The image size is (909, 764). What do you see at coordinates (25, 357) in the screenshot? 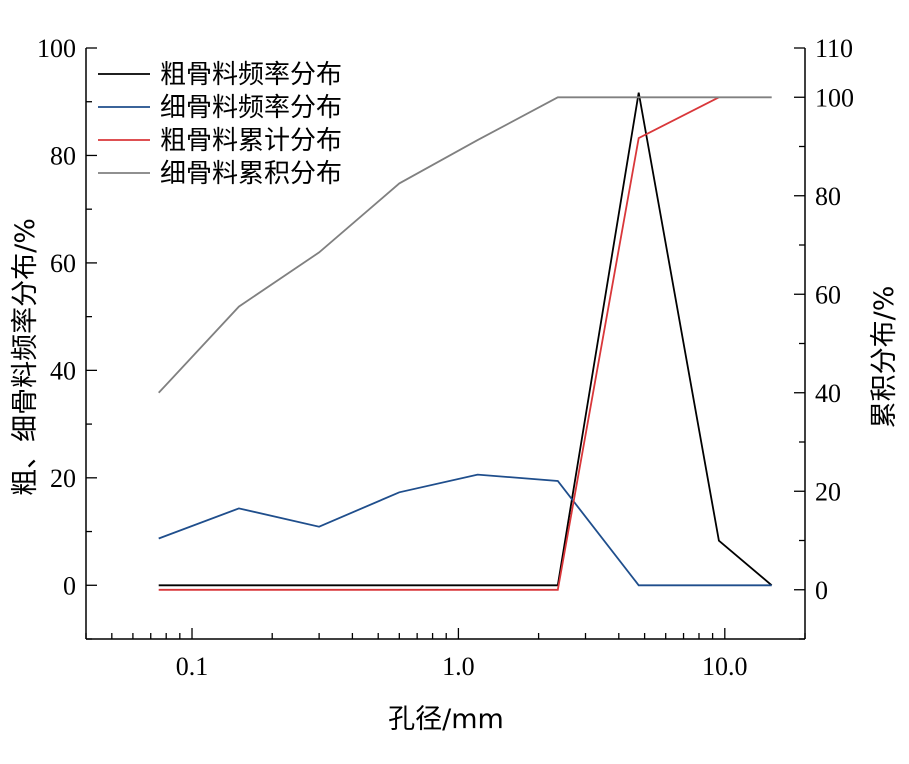
I see `y-axis-title-left: 粗、细骨料频率分布/%` at bounding box center [25, 357].